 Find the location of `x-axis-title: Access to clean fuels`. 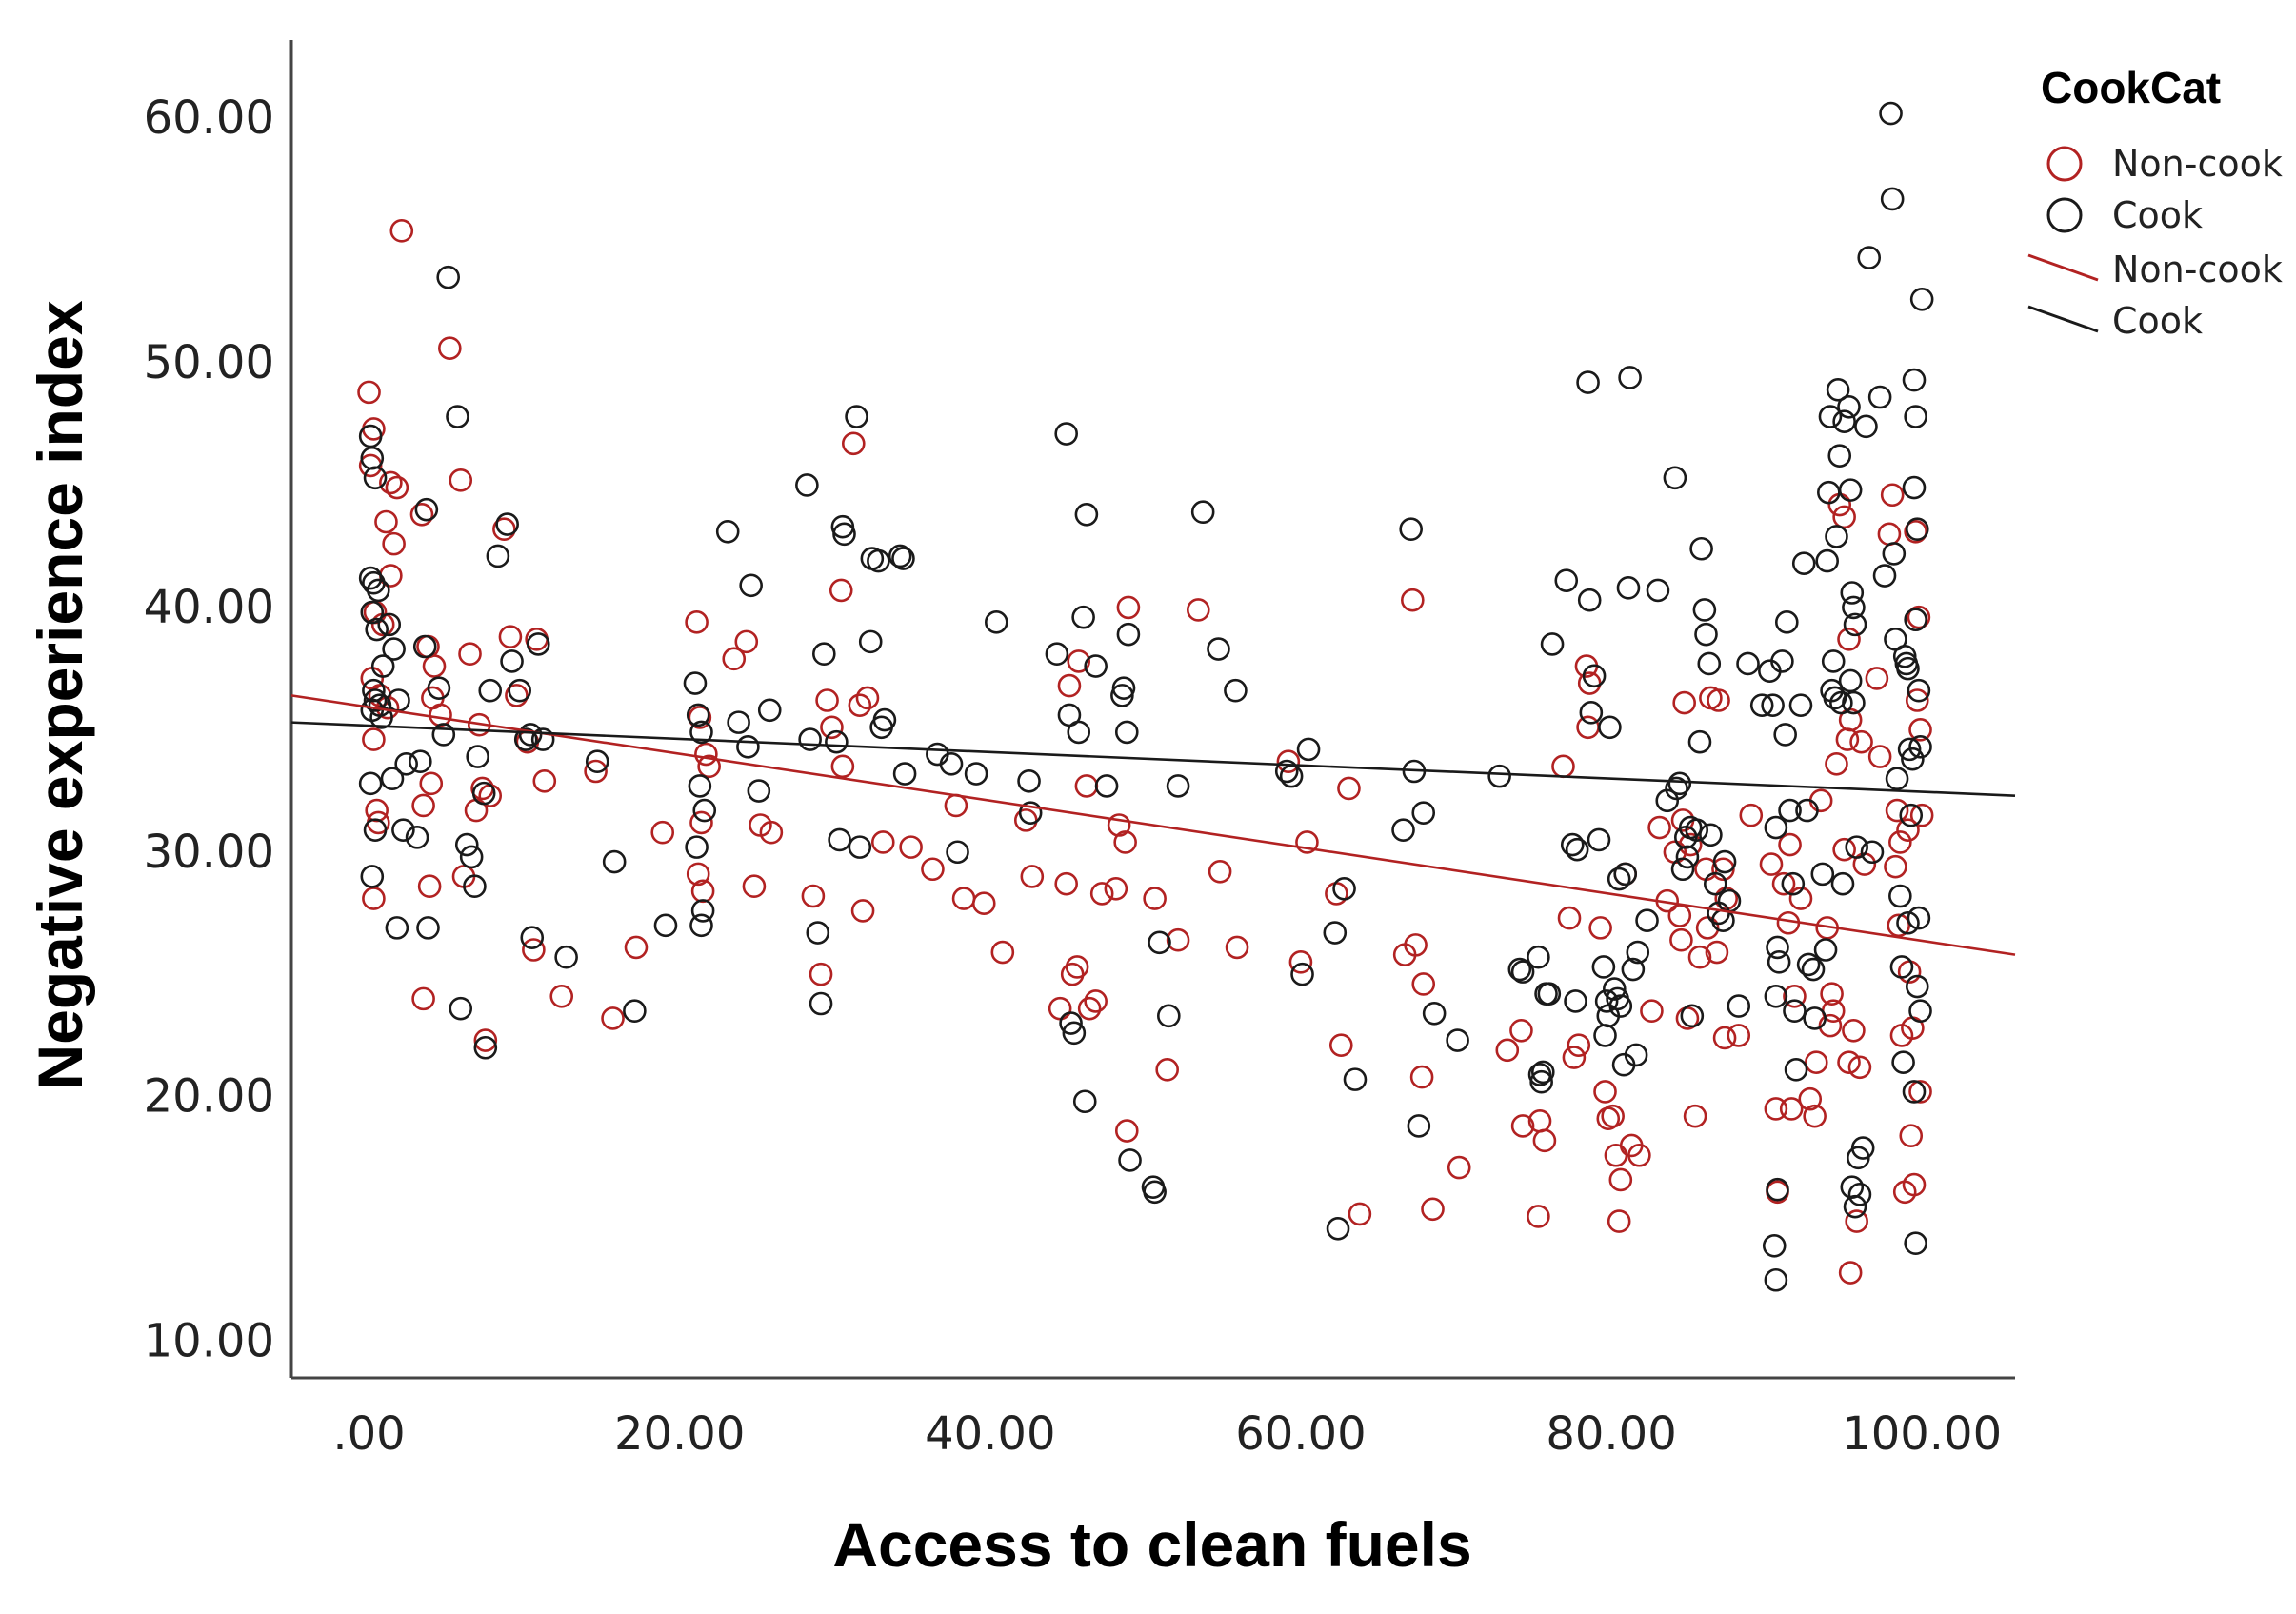

x-axis-title: Access to clean fuels is located at coordinates (1151, 1544).